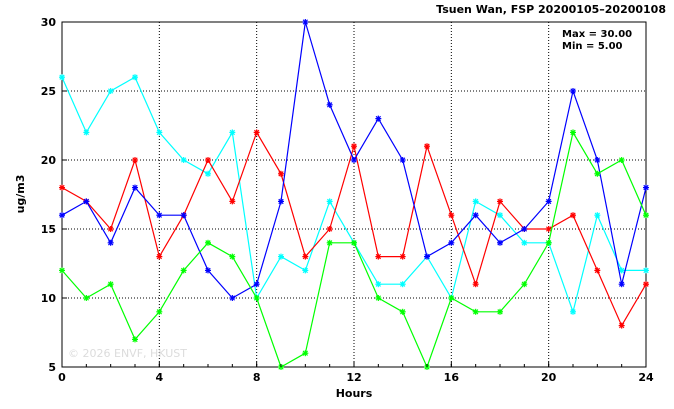  I want to click on y-tick-label: 25, so click(48, 91).